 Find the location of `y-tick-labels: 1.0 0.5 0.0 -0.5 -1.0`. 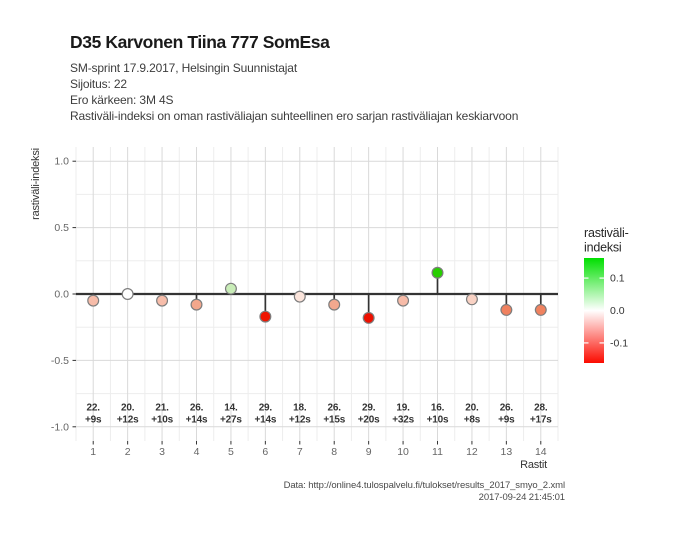

y-tick-labels: 1.0 0.5 0.0 -0.5 -1.0 is located at coordinates (60, 295).